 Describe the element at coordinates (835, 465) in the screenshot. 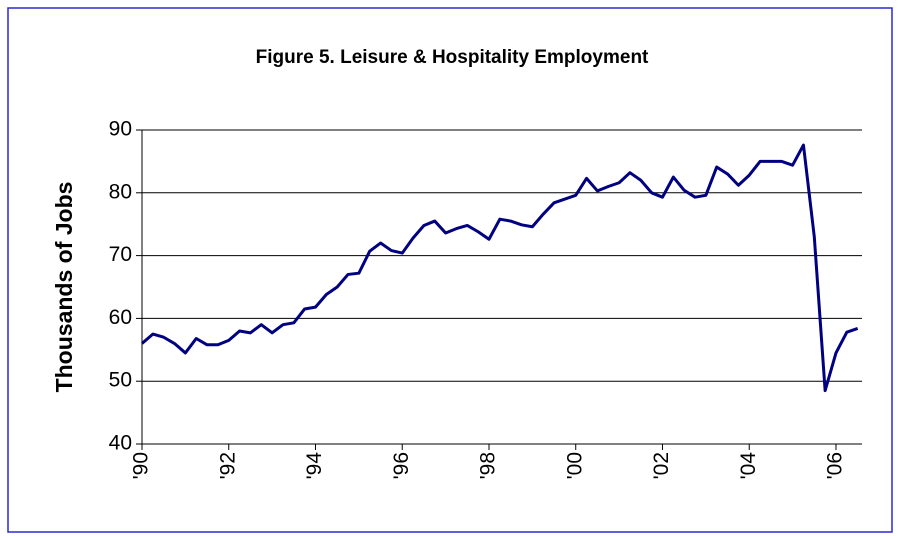

I see `x-tick-label: '06` at that location.